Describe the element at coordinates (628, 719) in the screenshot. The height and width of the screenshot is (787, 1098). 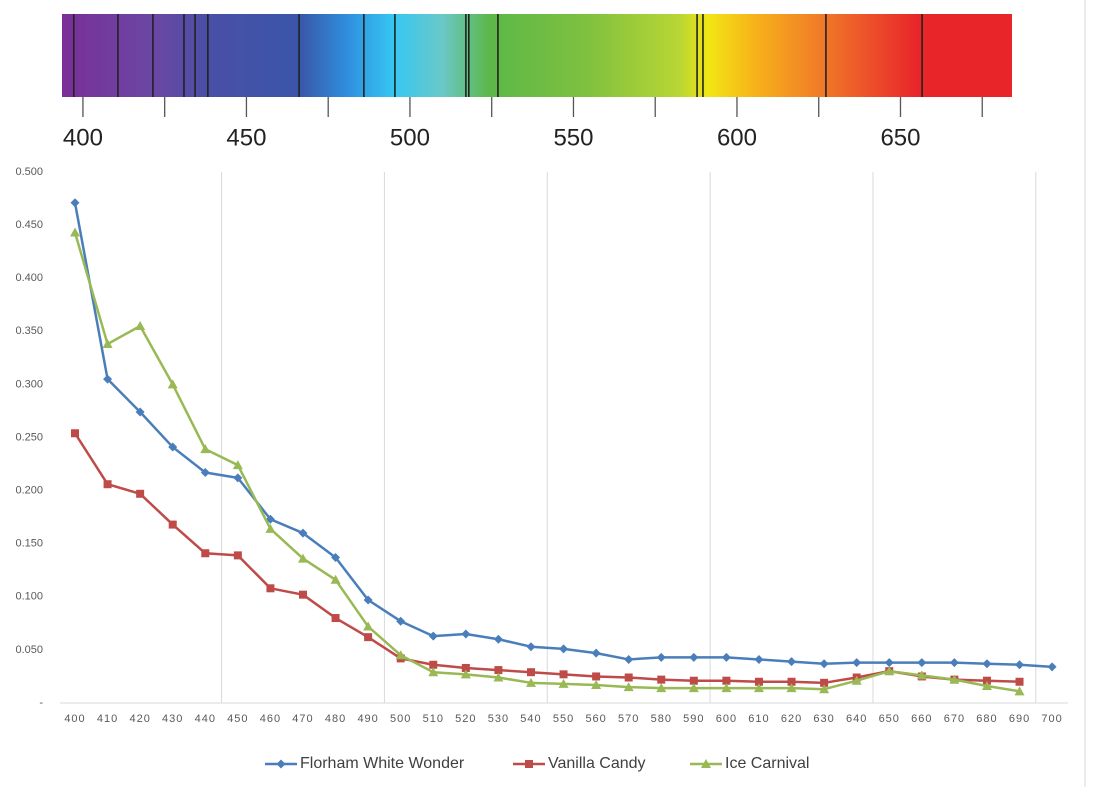
I see `x-tick-label: 570` at that location.